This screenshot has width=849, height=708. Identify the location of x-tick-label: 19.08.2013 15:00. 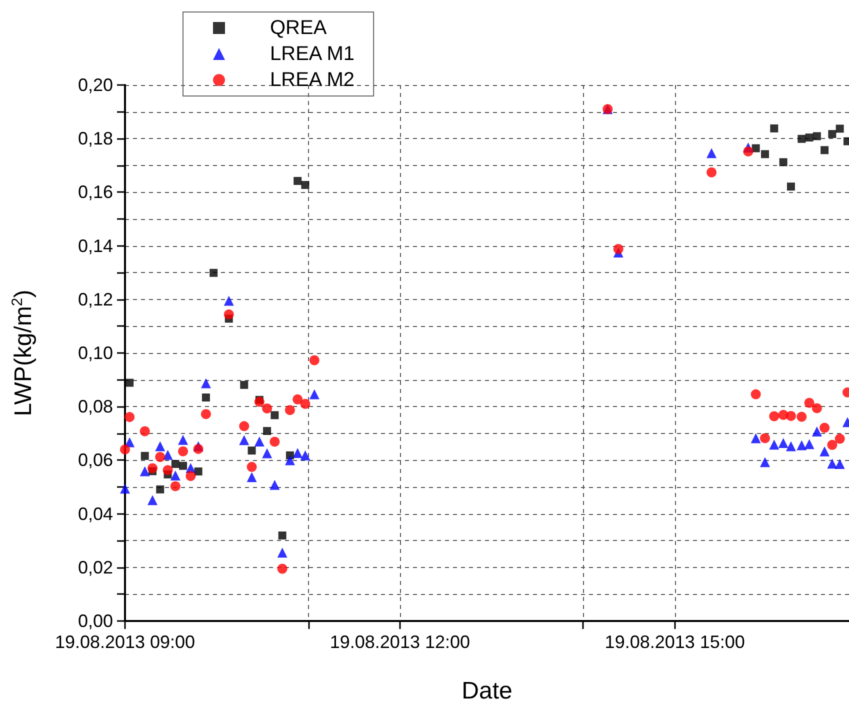
(674, 642).